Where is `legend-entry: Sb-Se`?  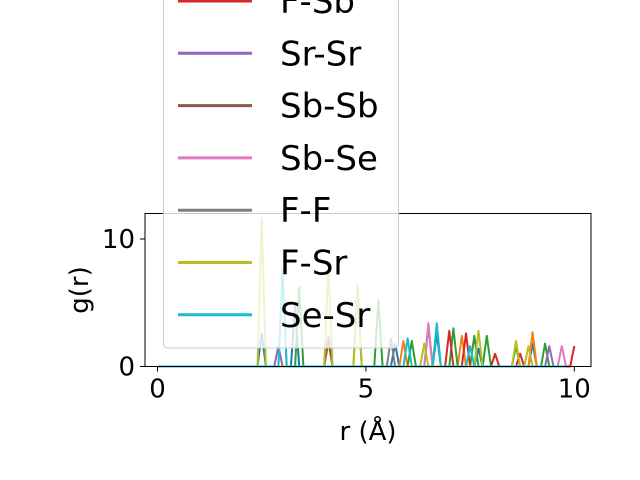 legend-entry: Sb-Se is located at coordinates (278, 159).